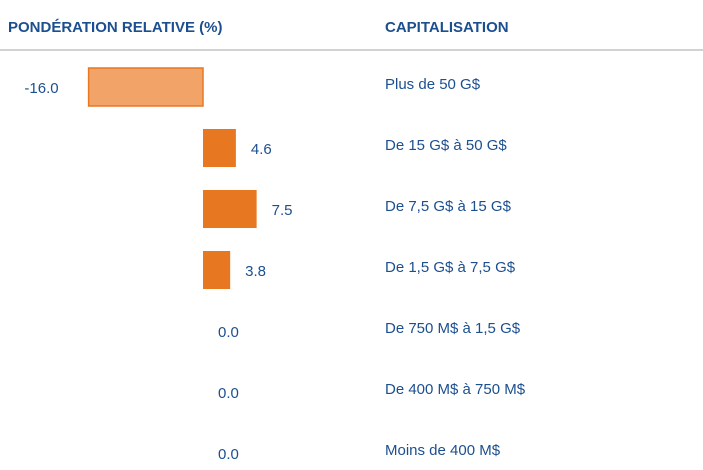 The image size is (703, 470). Describe the element at coordinates (433, 84) in the screenshot. I see `category-label: Plus de 50 G$` at that location.